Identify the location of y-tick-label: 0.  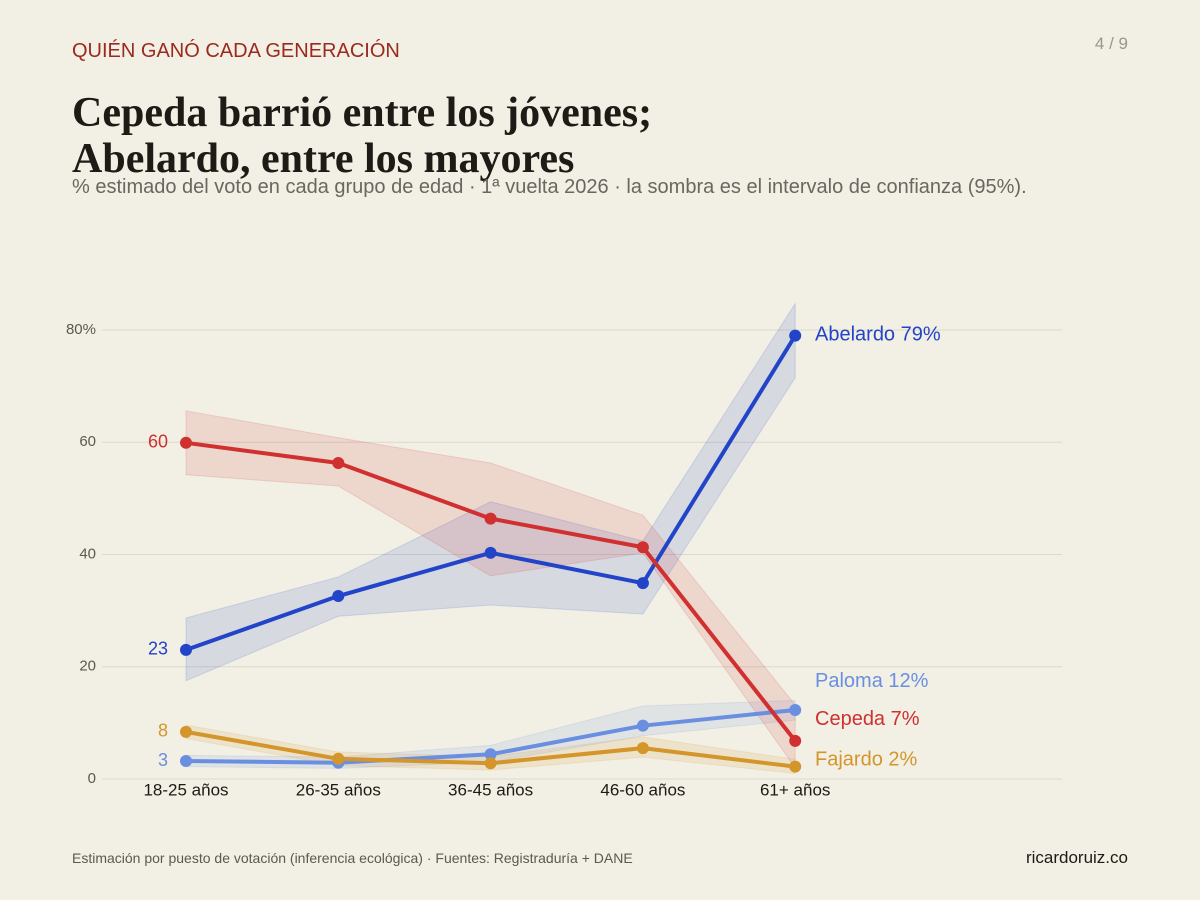
(92, 778).